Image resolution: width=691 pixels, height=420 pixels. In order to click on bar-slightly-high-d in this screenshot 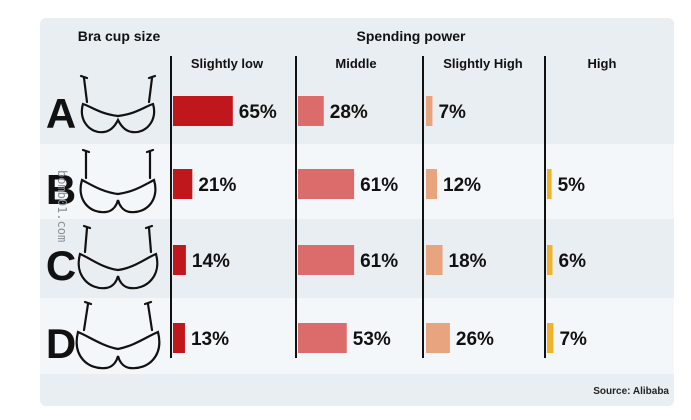, I will do `click(438, 338)`.